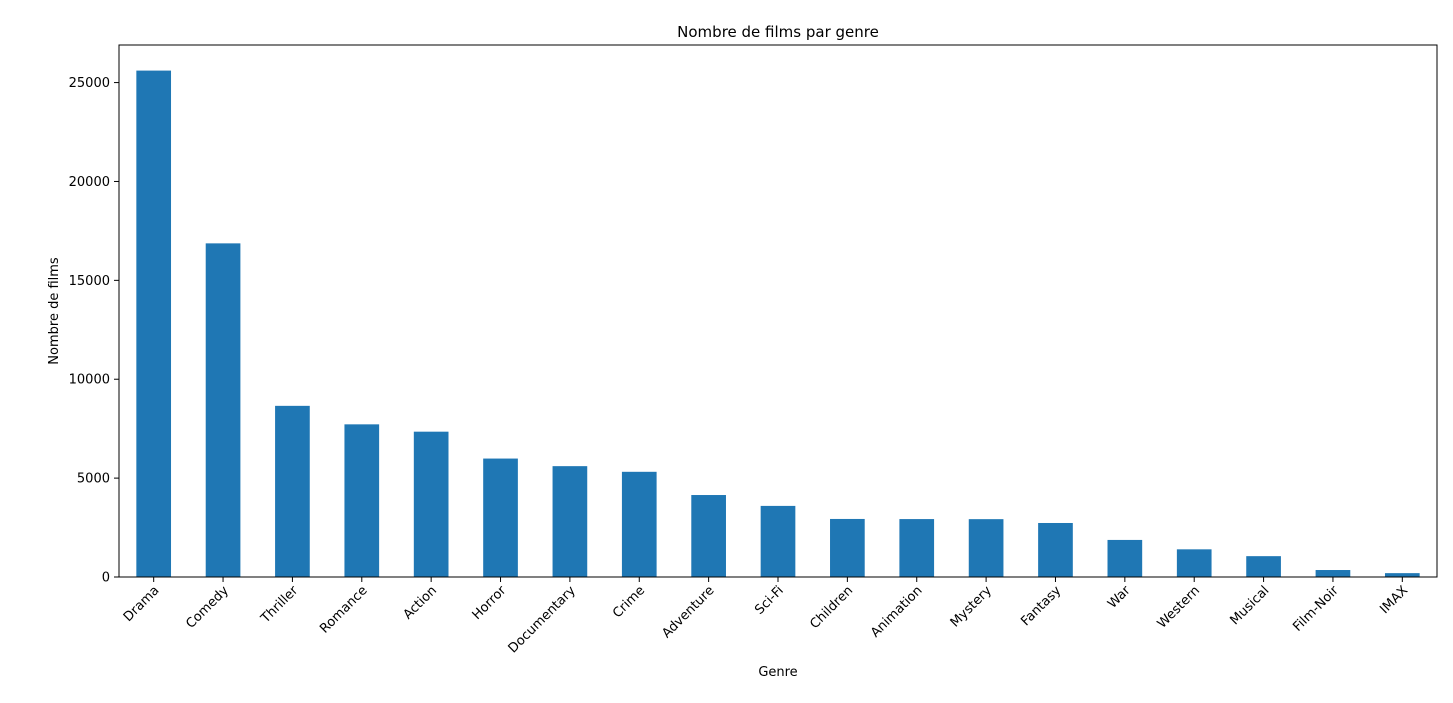  What do you see at coordinates (917, 548) in the screenshot?
I see `bar-animation` at bounding box center [917, 548].